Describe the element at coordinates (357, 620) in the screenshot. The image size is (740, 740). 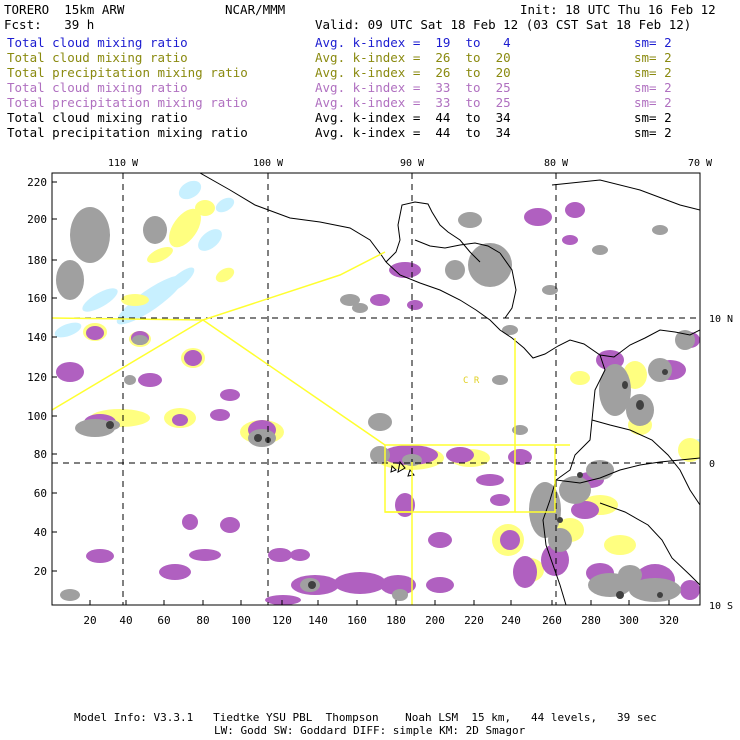
I see `x-tick-label: 160` at that location.